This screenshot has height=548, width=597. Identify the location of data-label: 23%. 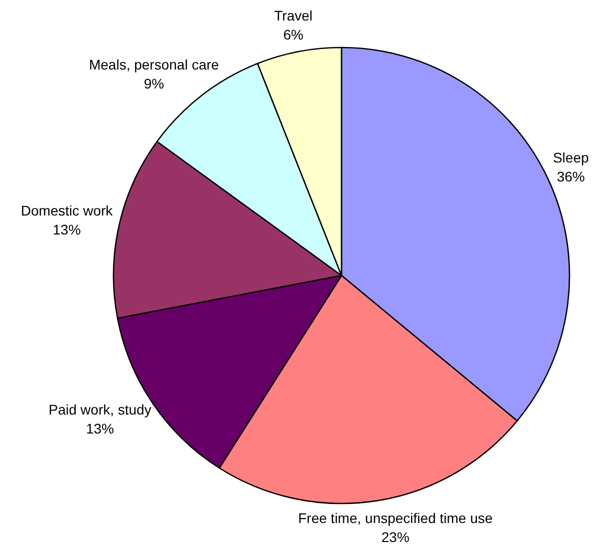
(395, 536).